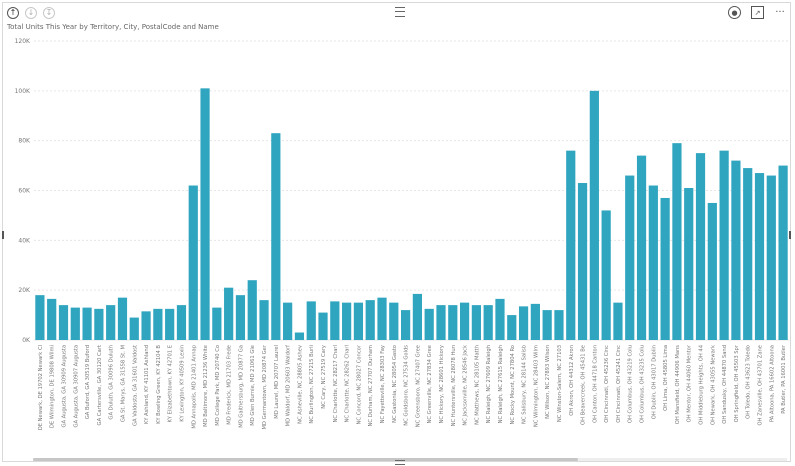  What do you see at coordinates (643, 384) in the screenshot?
I see `x-tick-label: OH Columbus, OH 43235 Colu` at bounding box center [643, 384].